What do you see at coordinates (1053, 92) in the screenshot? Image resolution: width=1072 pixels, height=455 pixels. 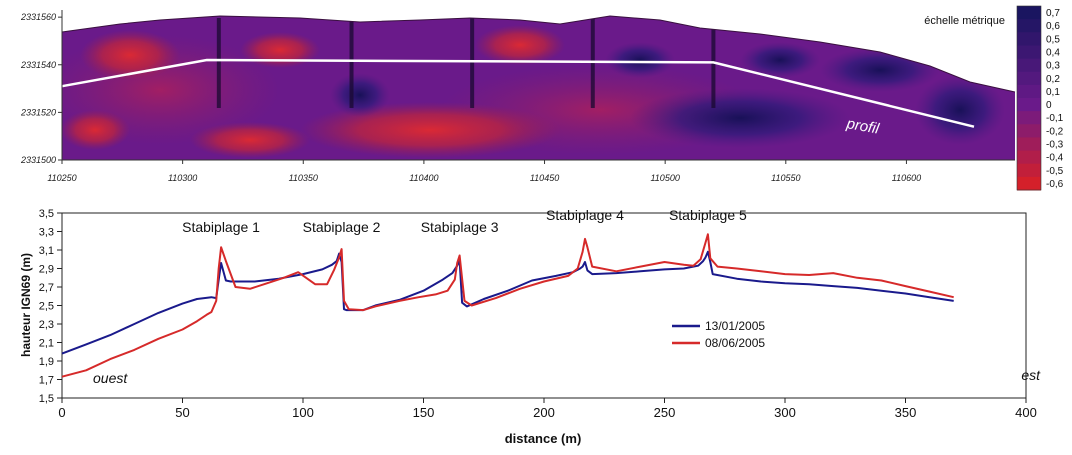 I see `colorbar-label-6: 0,1` at bounding box center [1053, 92].